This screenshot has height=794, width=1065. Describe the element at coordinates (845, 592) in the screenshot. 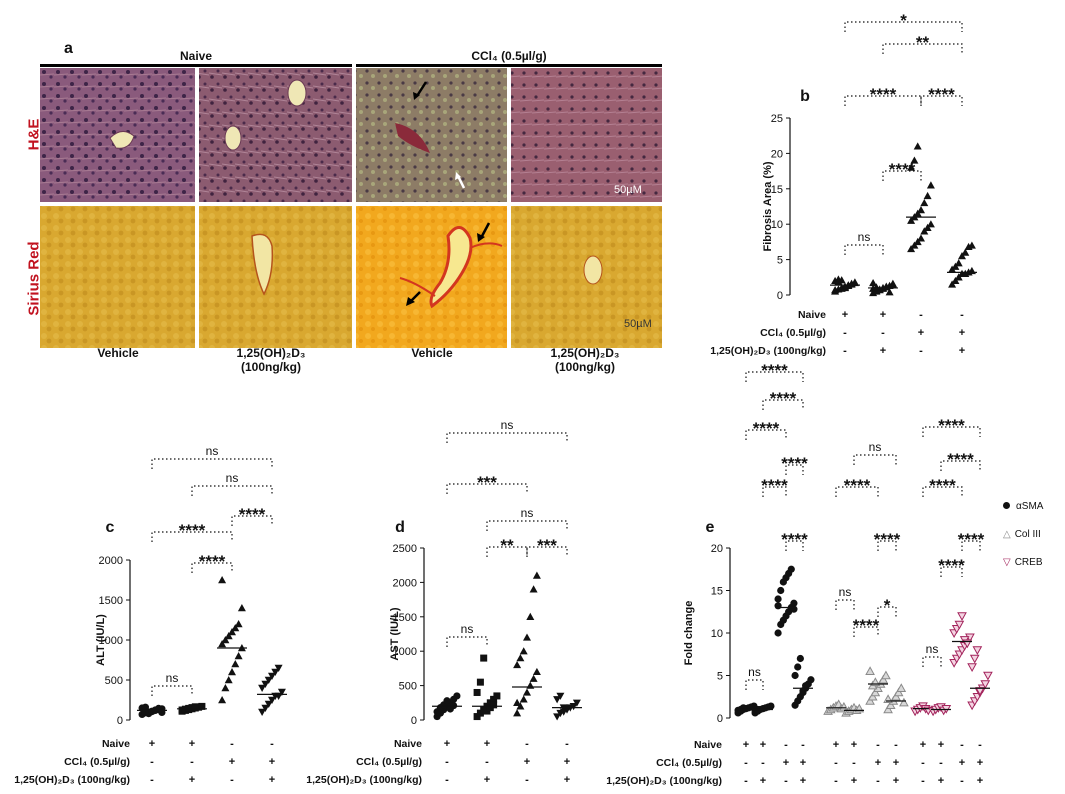

I see `sig-bracket-e-label: ns` at that location.